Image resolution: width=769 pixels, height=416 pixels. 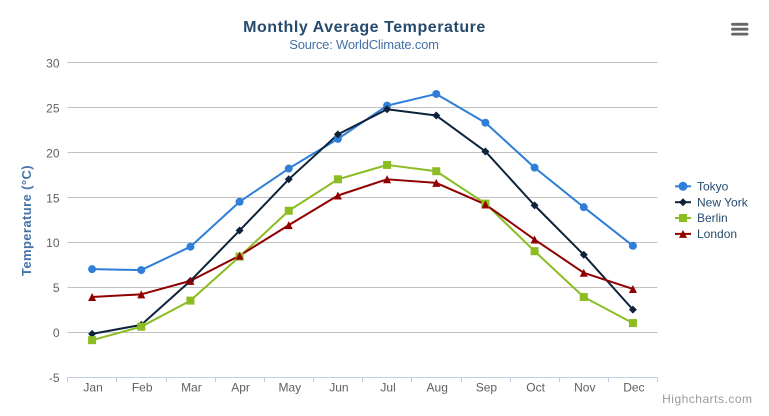 What do you see at coordinates (487, 388) in the screenshot?
I see `svg-text: Sep` at bounding box center [487, 388].